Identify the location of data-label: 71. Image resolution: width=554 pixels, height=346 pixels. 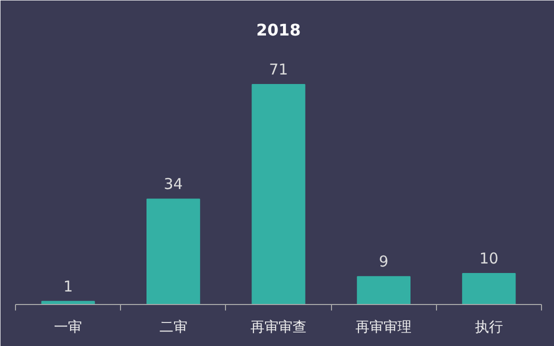
(278, 69).